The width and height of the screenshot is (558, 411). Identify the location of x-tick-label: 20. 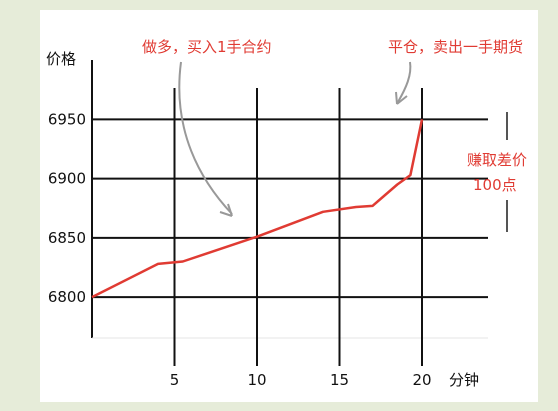
(421, 380).